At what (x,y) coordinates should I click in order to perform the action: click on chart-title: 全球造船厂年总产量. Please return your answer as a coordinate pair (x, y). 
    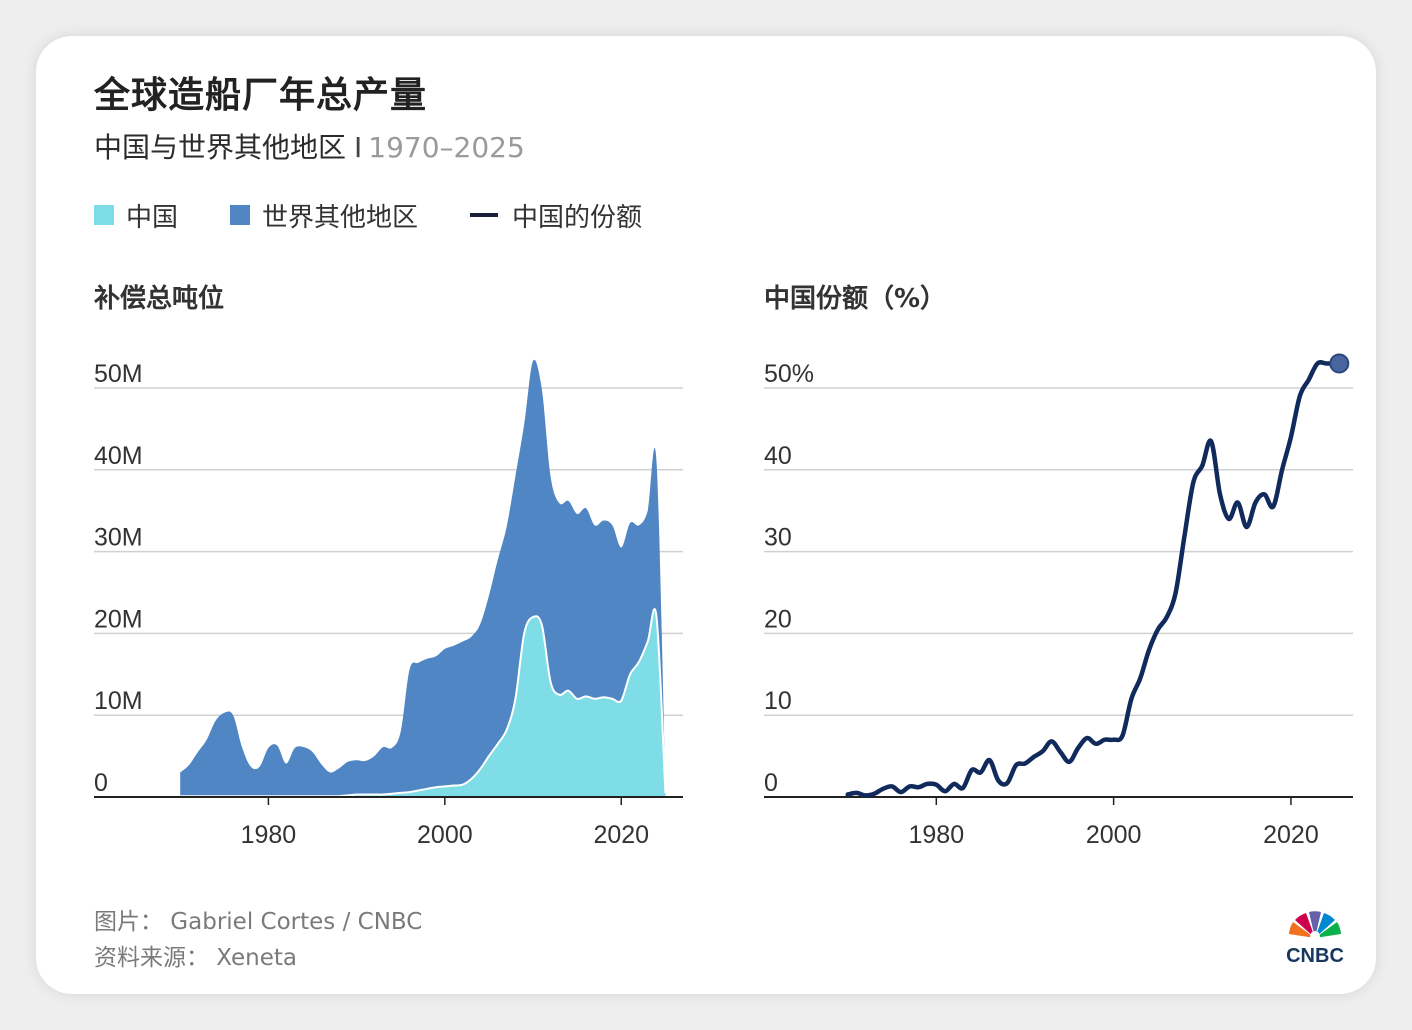
    Looking at the image, I should click on (261, 95).